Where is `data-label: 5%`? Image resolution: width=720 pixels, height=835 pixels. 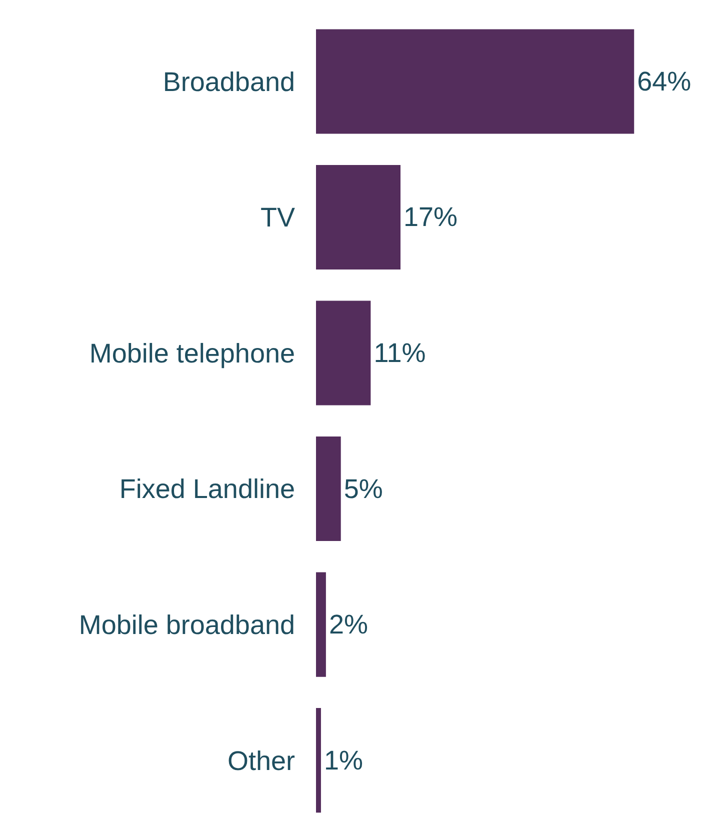 data-label: 5% is located at coordinates (363, 489).